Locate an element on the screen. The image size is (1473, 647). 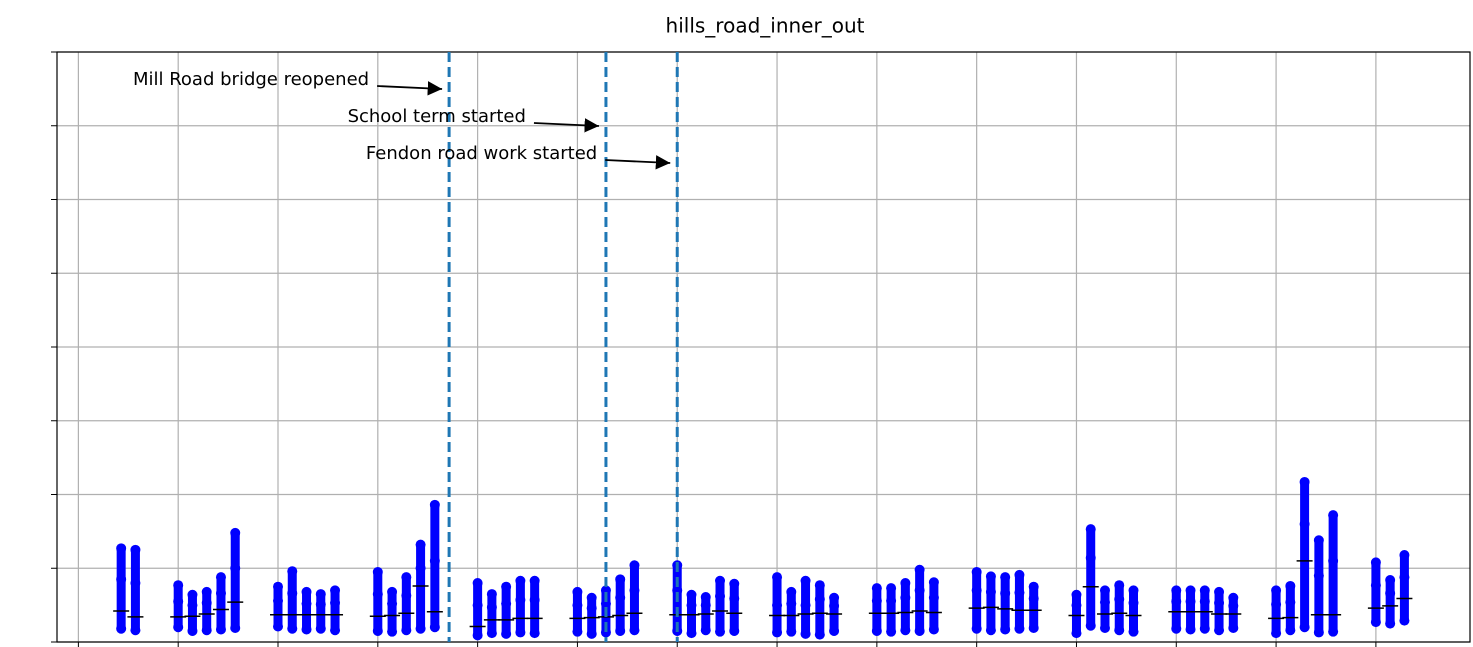
event-label: Mill Road bridge reopened is located at coordinates (251, 79).